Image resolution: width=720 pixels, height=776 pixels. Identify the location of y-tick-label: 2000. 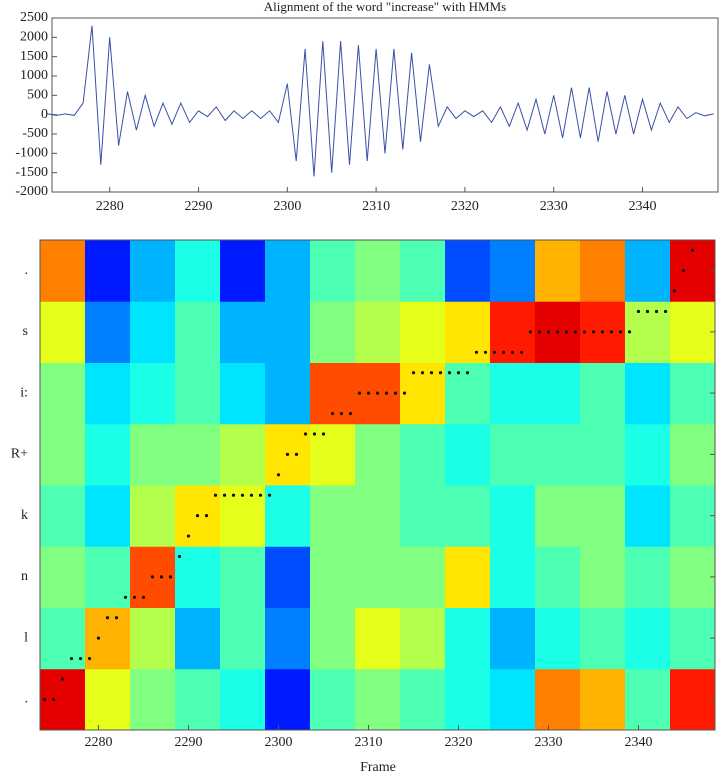
(34, 37).